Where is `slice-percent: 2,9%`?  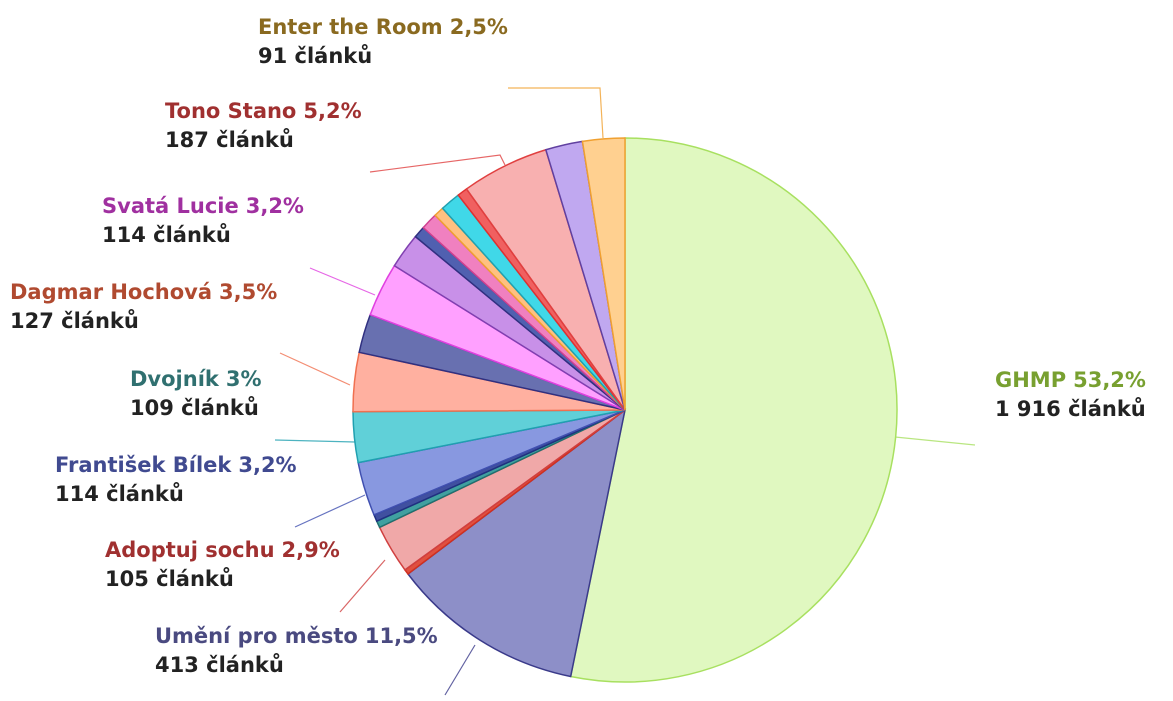
slice-percent: 2,9% is located at coordinates (311, 550).